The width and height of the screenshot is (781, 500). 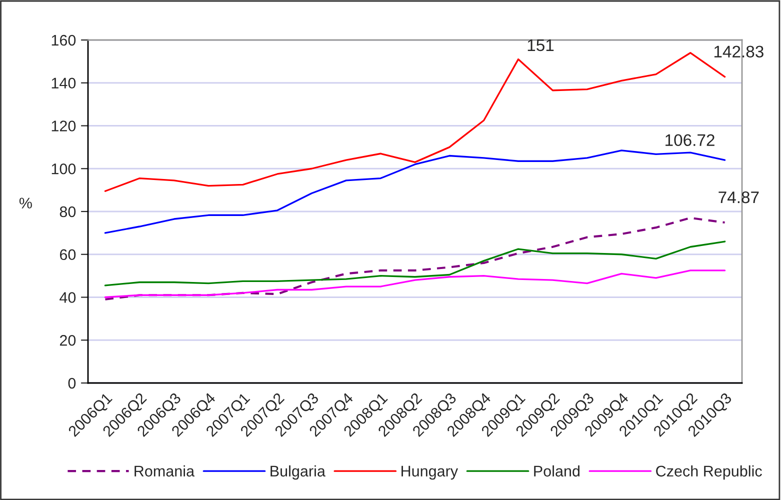 I want to click on annotation: 151, so click(x=541, y=45).